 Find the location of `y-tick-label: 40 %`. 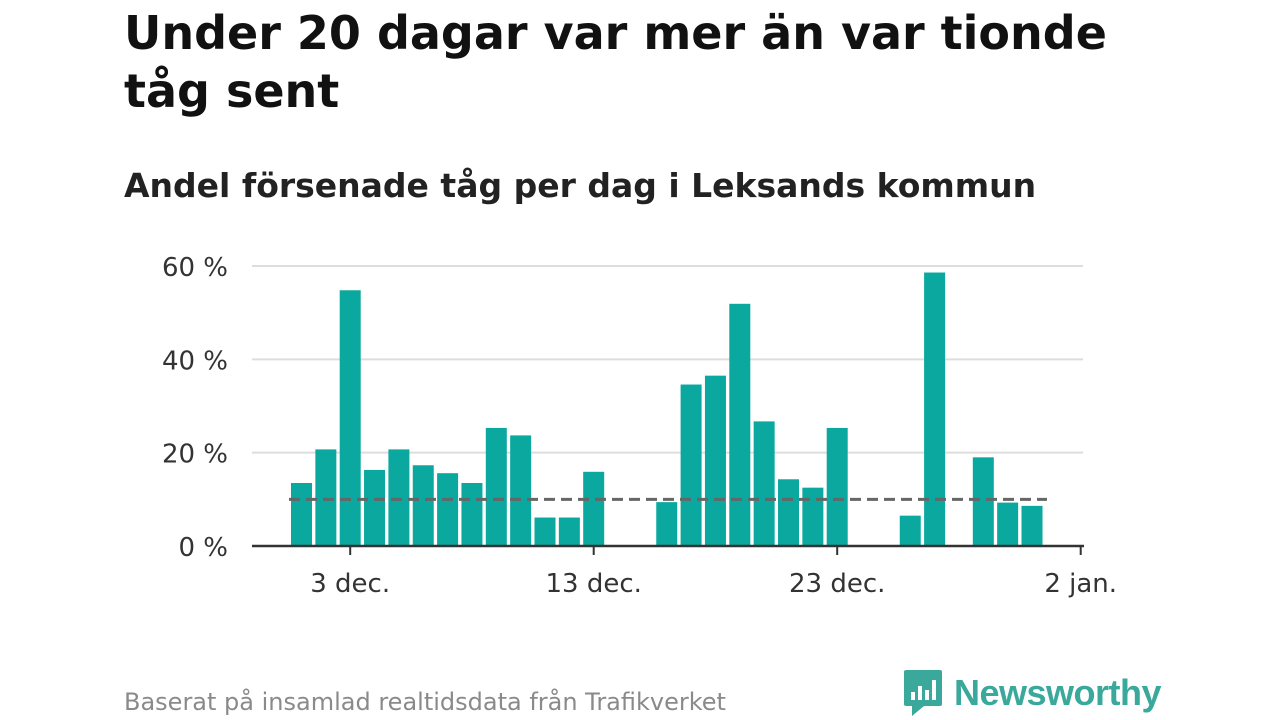

y-tick-label: 40 % is located at coordinates (195, 361).